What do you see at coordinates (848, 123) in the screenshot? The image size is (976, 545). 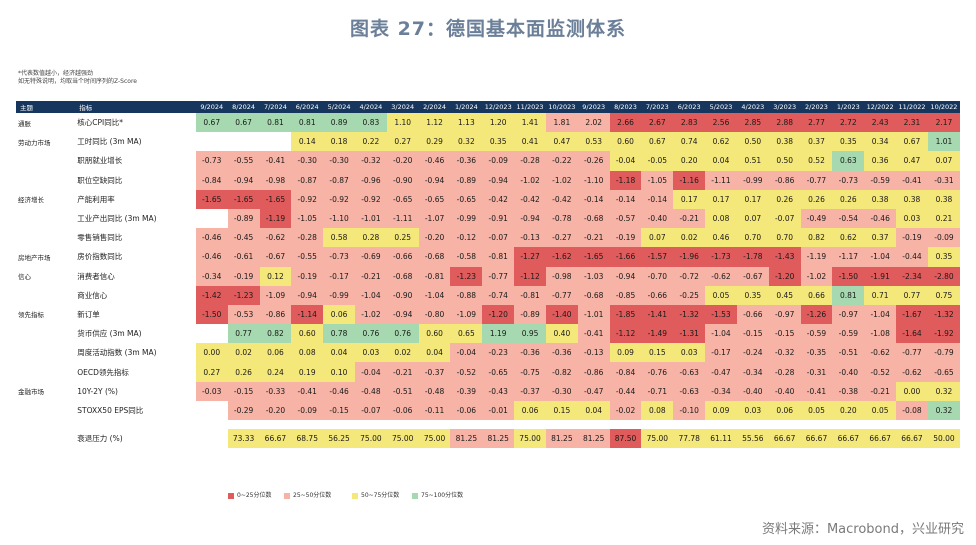 I see `value-cell: 2.72` at bounding box center [848, 123].